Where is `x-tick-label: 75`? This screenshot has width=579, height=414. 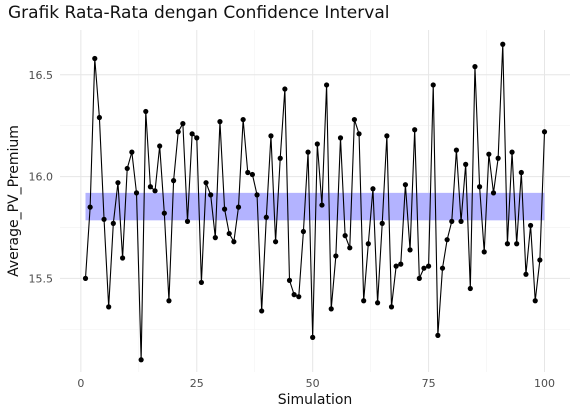
x-tick-label: 75 is located at coordinates (429, 383).